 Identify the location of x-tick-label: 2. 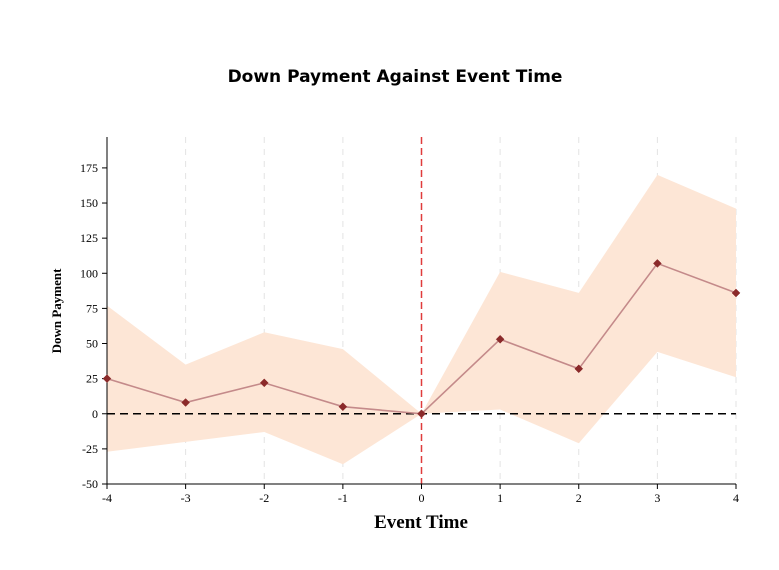
(579, 498).